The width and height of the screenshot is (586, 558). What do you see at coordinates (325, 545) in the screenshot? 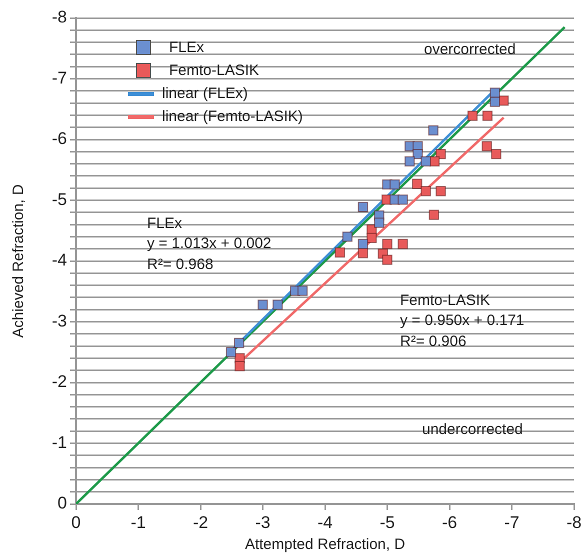
I see `x-axis-title: Attempted Refraction, D` at bounding box center [325, 545].